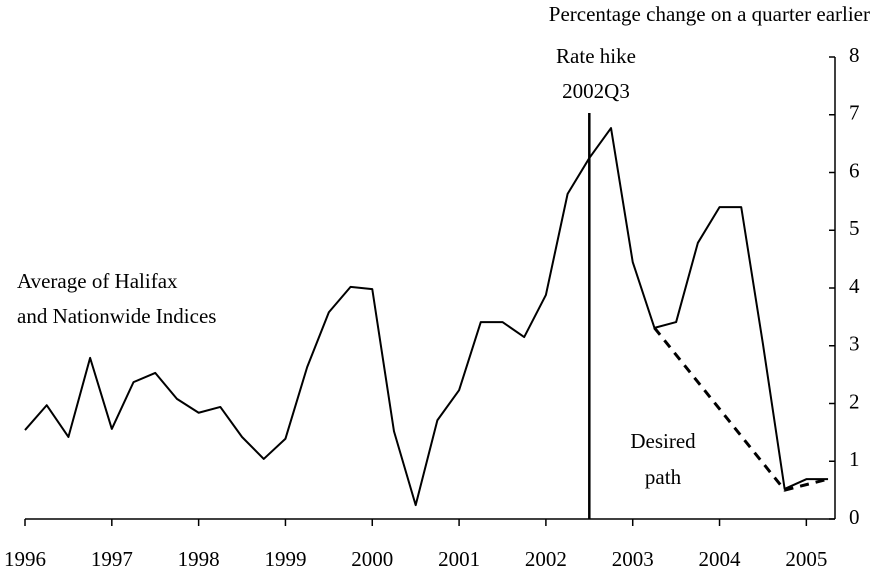 This screenshot has width=880, height=580. Describe the element at coordinates (97, 281) in the screenshot. I see `annotation: Average of Halifax` at that location.